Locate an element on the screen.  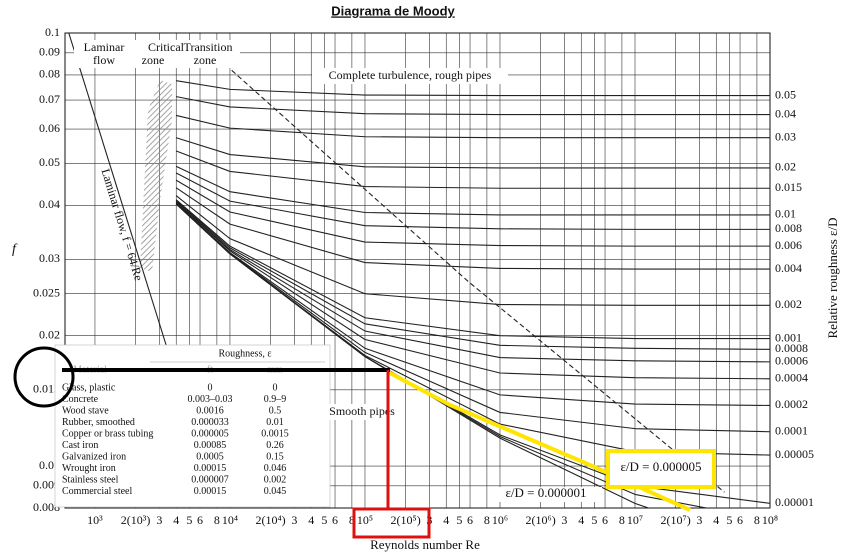
curve-label: ε/D = 0.000001 is located at coordinates (545, 492).